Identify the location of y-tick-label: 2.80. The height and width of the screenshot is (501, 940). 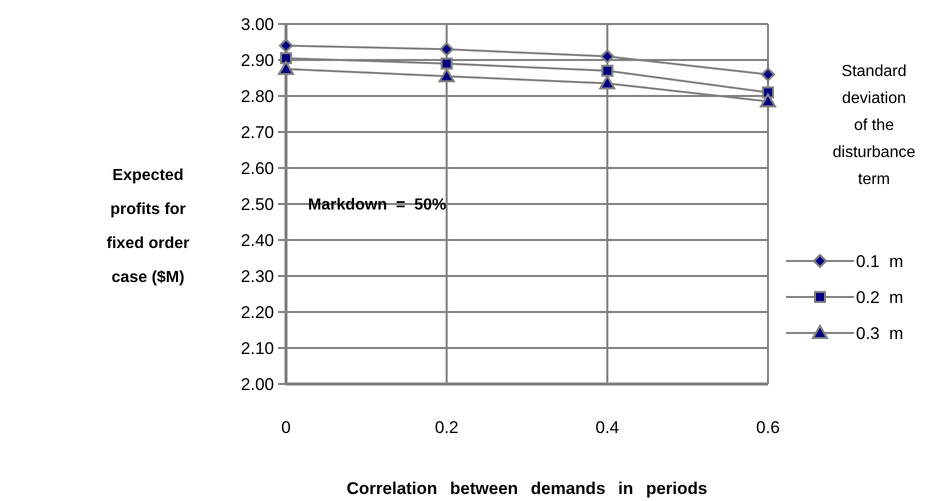
(257, 96).